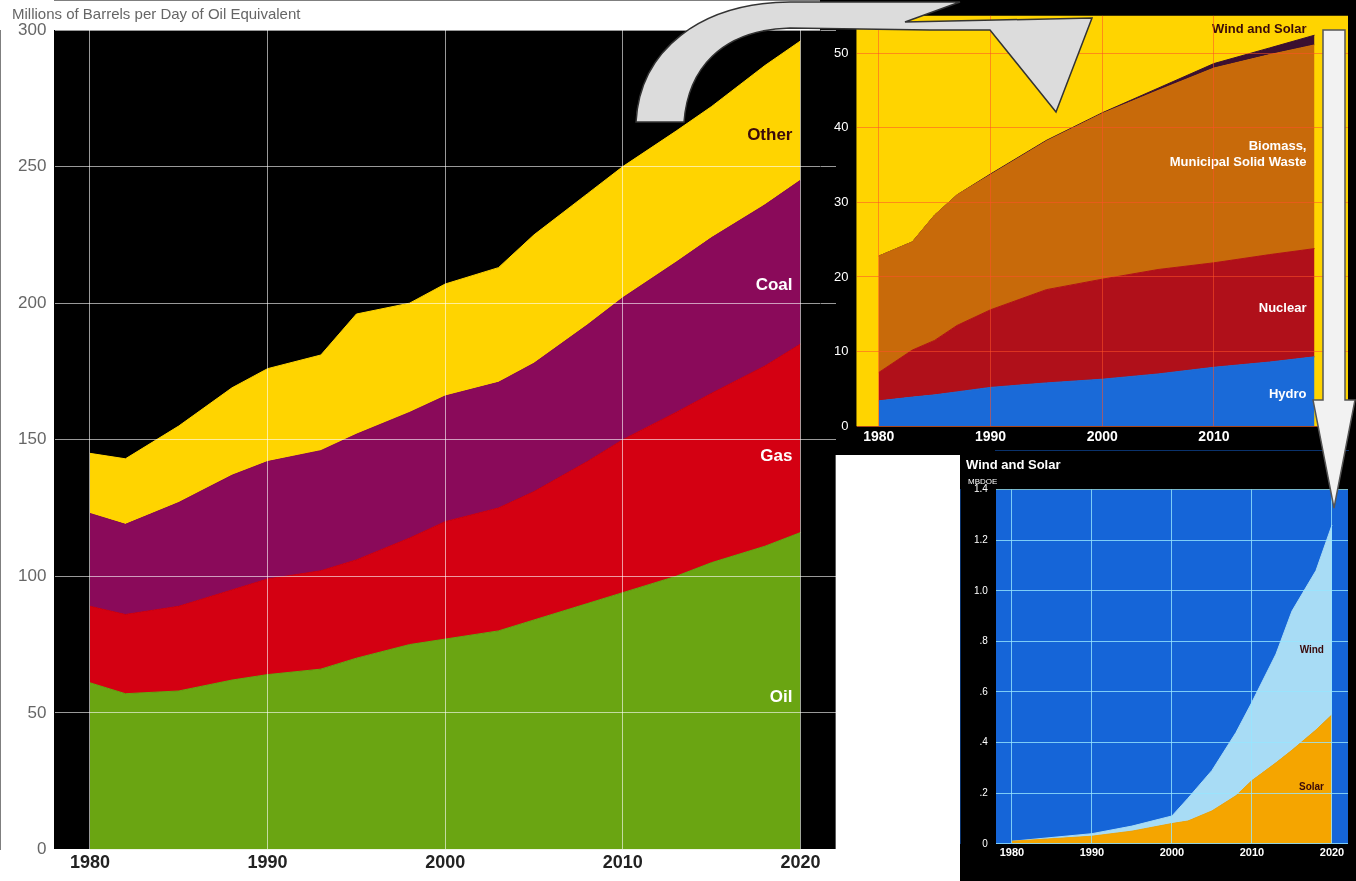 Image resolution: width=1356 pixels, height=881 pixels. What do you see at coordinates (32, 302) in the screenshot?
I see `y-tick-label: 200` at bounding box center [32, 302].